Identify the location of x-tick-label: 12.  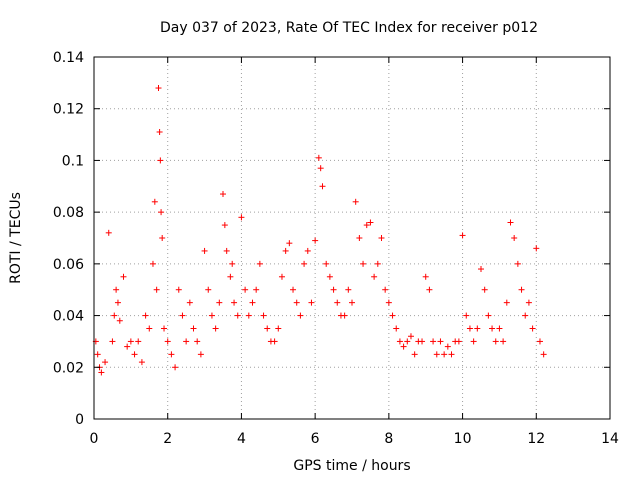
(536, 439).